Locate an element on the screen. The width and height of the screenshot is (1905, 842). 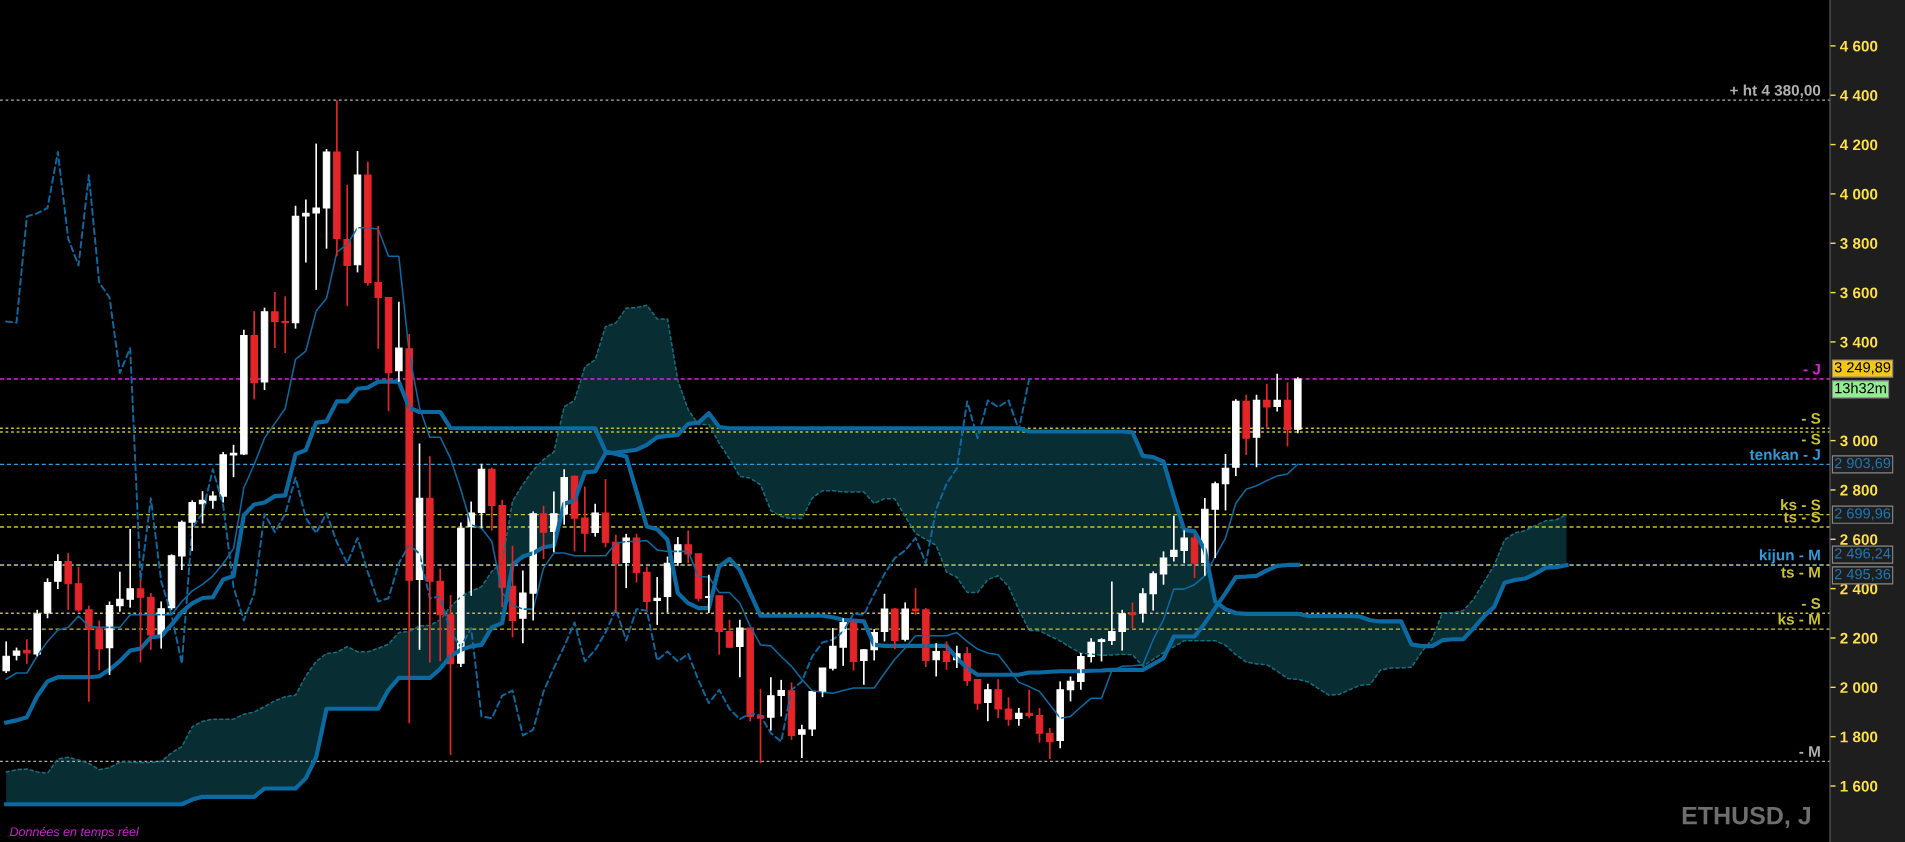
text: 13h32m is located at coordinates (1860, 388).